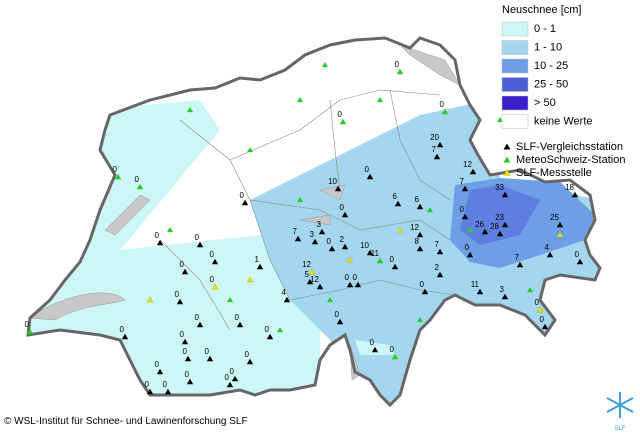  Describe the element at coordinates (569, 147) in the screenshot. I see `legend-label: SLF-Vergleichsstation` at that location.